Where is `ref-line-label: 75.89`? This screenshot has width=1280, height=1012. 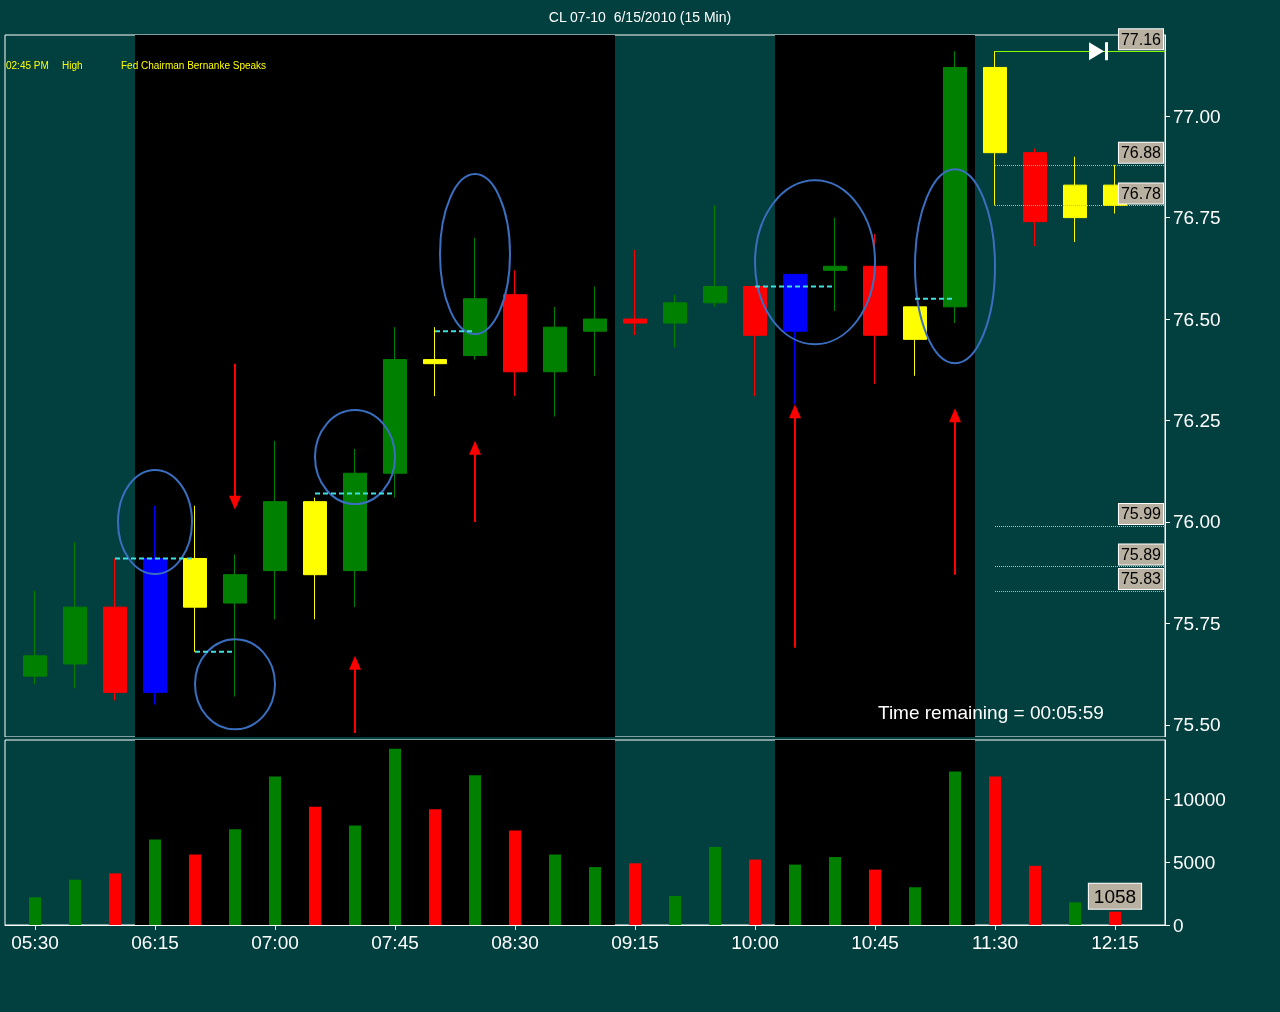 ref-line-label: 75.89 is located at coordinates (1141, 555).